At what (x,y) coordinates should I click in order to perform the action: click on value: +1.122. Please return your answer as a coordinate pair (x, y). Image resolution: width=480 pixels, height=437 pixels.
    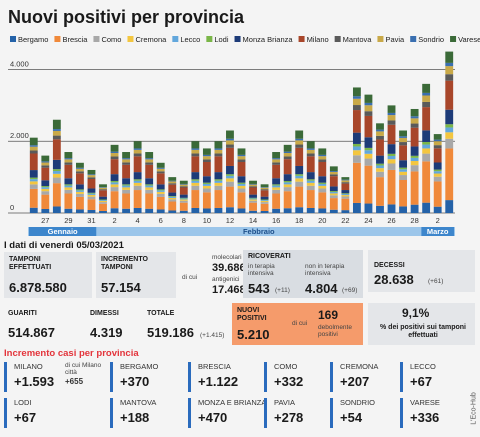
    Looking at the image, I should click on (218, 381).